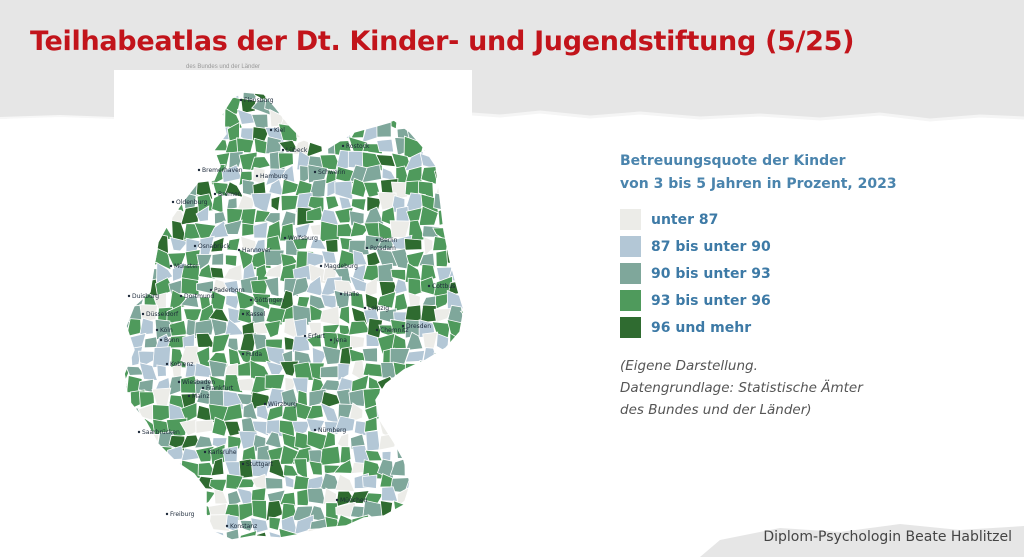 The image size is (1024, 557). I want to click on city-label: Münster, so click(186, 266).